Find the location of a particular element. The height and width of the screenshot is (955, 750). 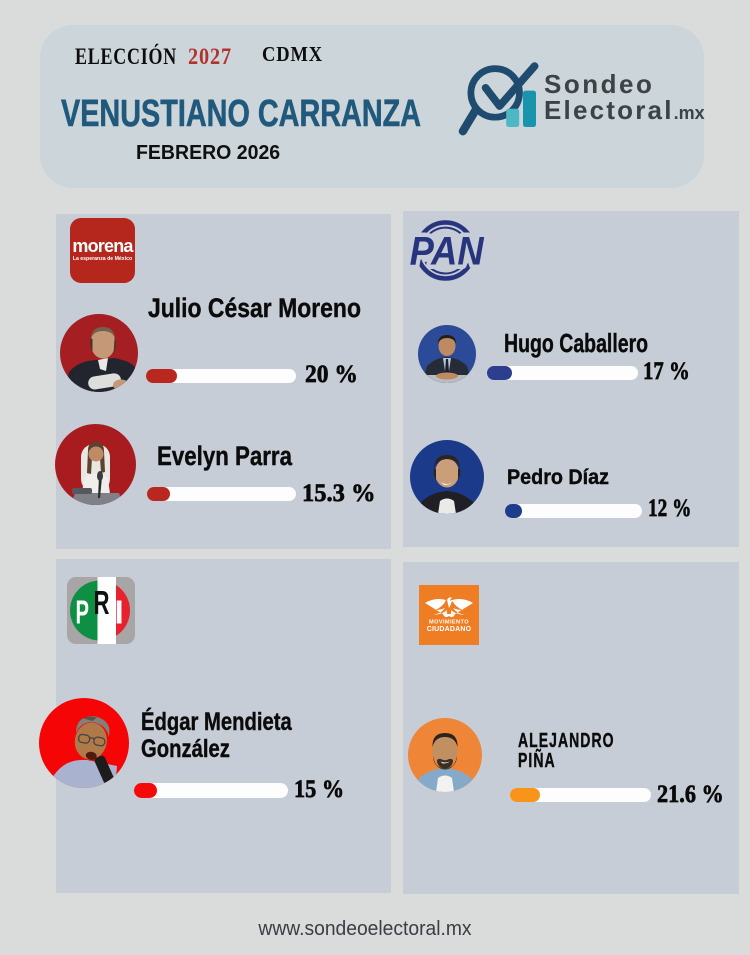

svg-text: CIUDADANO is located at coordinates (449, 629).